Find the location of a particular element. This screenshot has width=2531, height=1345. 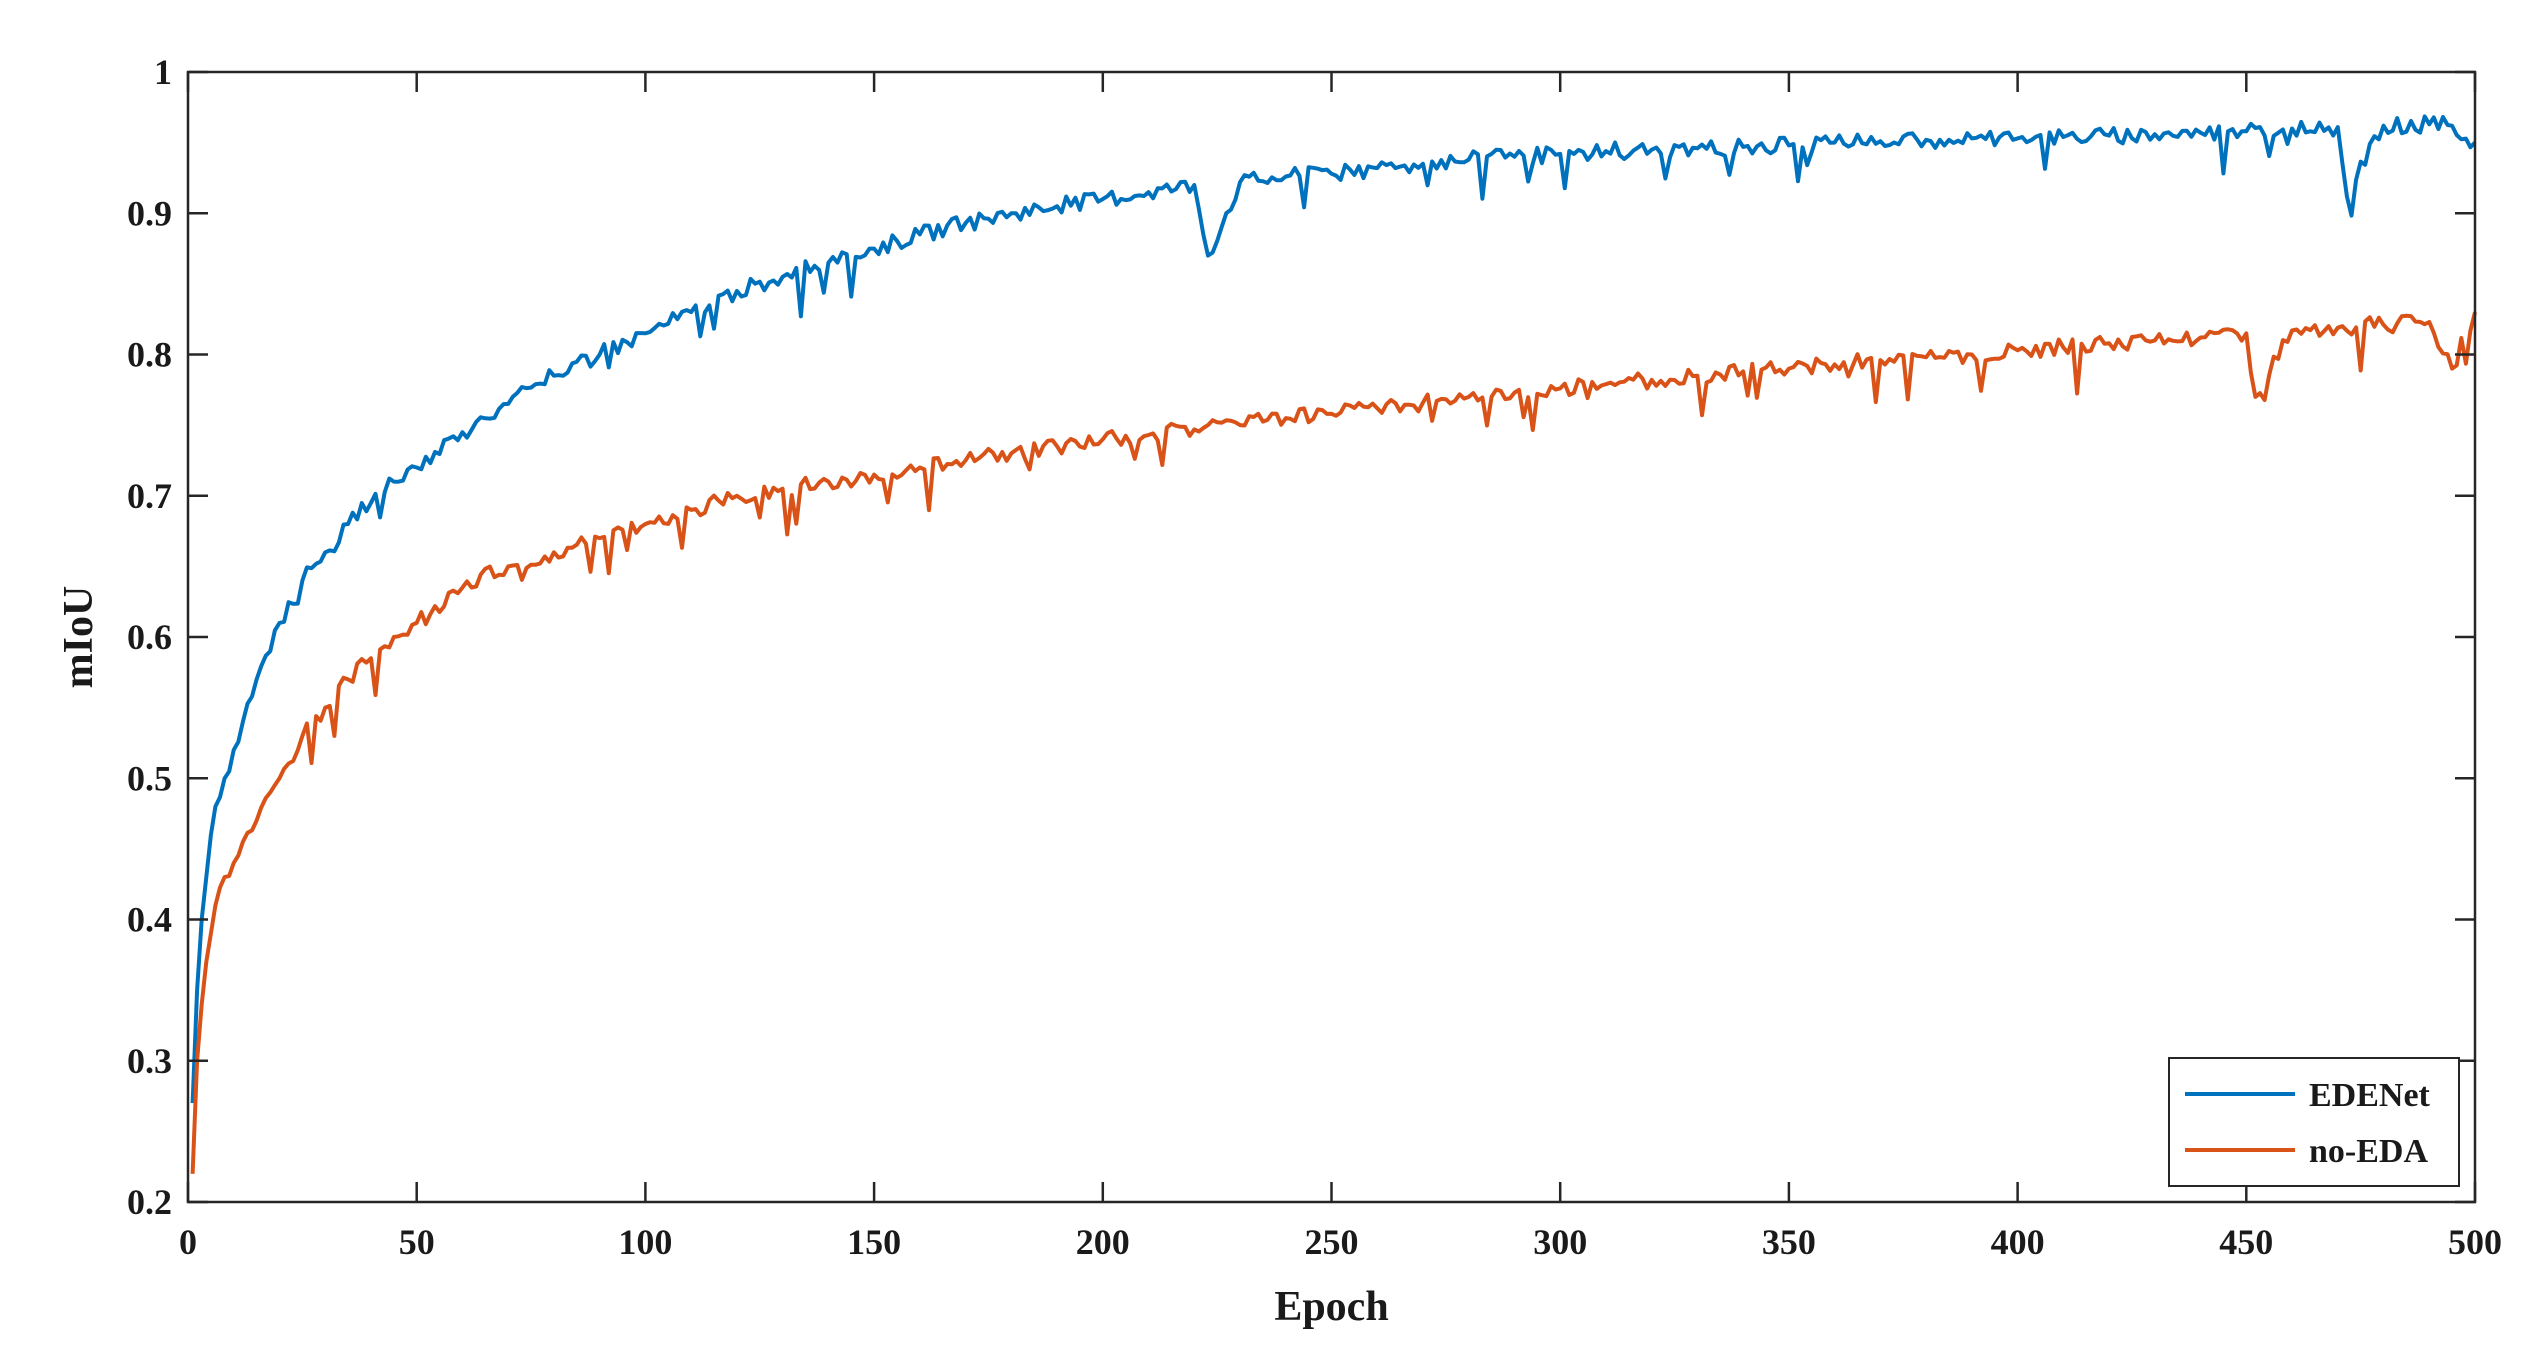

x-tick-label: 100 is located at coordinates (645, 1242).